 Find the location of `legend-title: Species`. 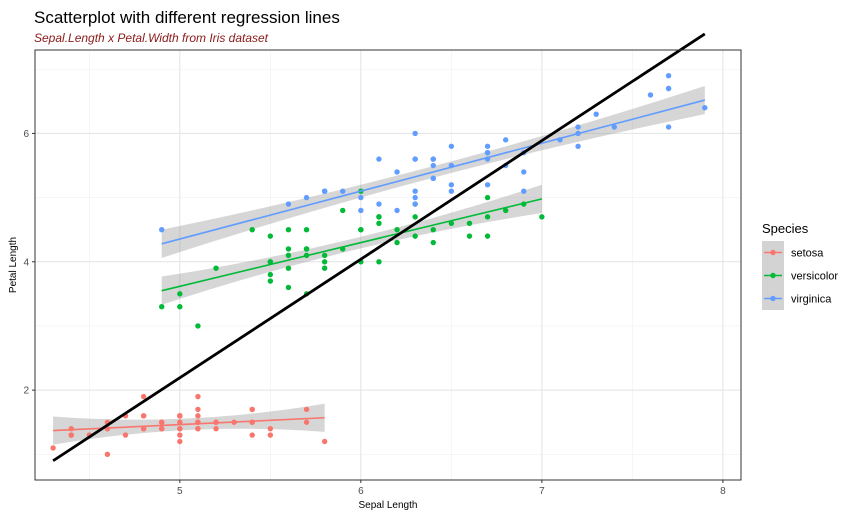

legend-title: Species is located at coordinates (785, 228).